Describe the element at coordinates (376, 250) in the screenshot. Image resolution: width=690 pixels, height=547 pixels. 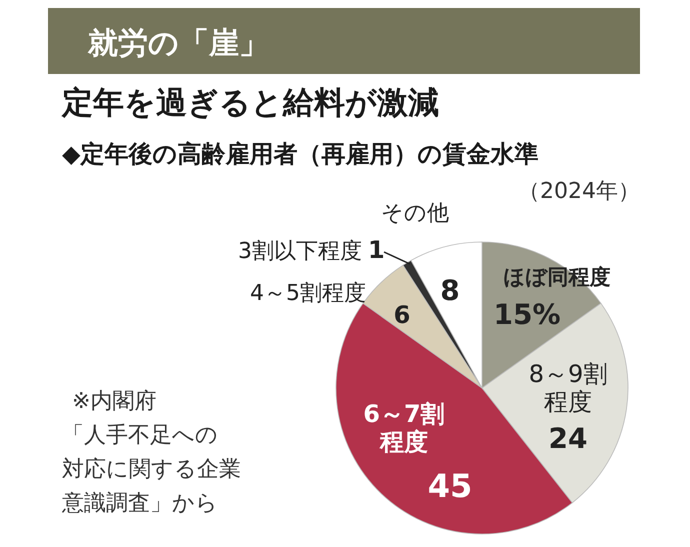
I see `data-label: 1` at that location.